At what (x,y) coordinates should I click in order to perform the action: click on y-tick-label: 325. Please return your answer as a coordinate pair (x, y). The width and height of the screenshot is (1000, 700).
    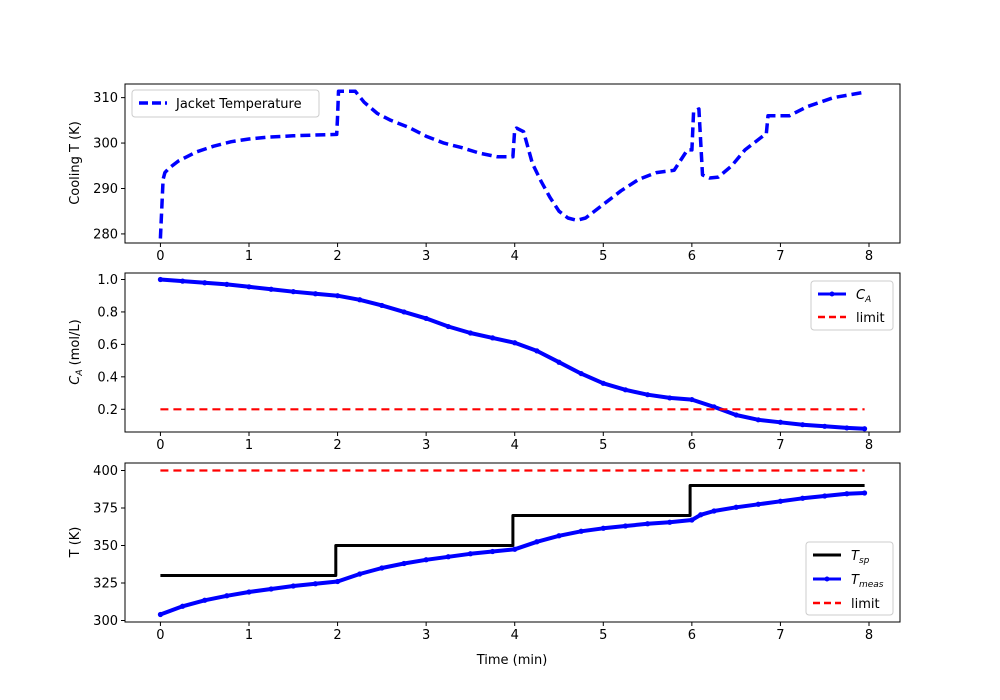
    Looking at the image, I should click on (105, 584).